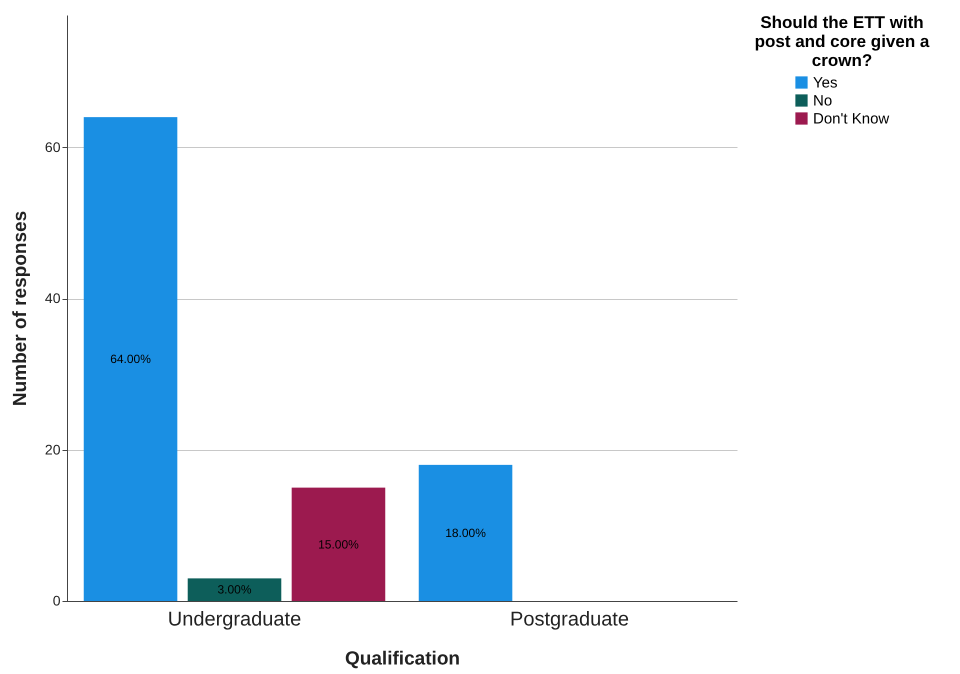  Describe the element at coordinates (52, 146) in the screenshot. I see `y-tick-label: 60` at that location.